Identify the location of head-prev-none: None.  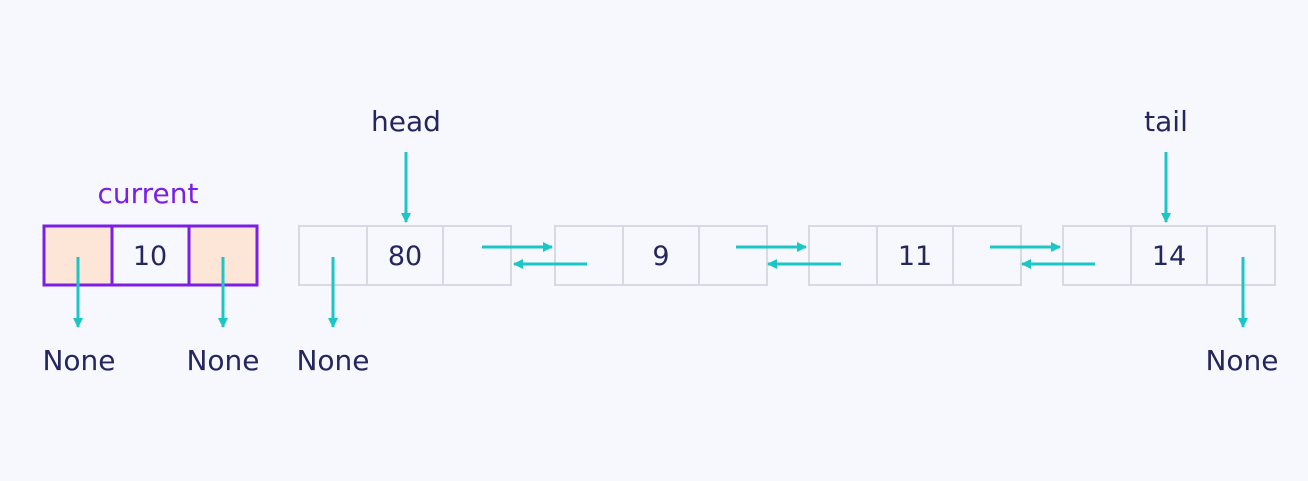
(333, 360).